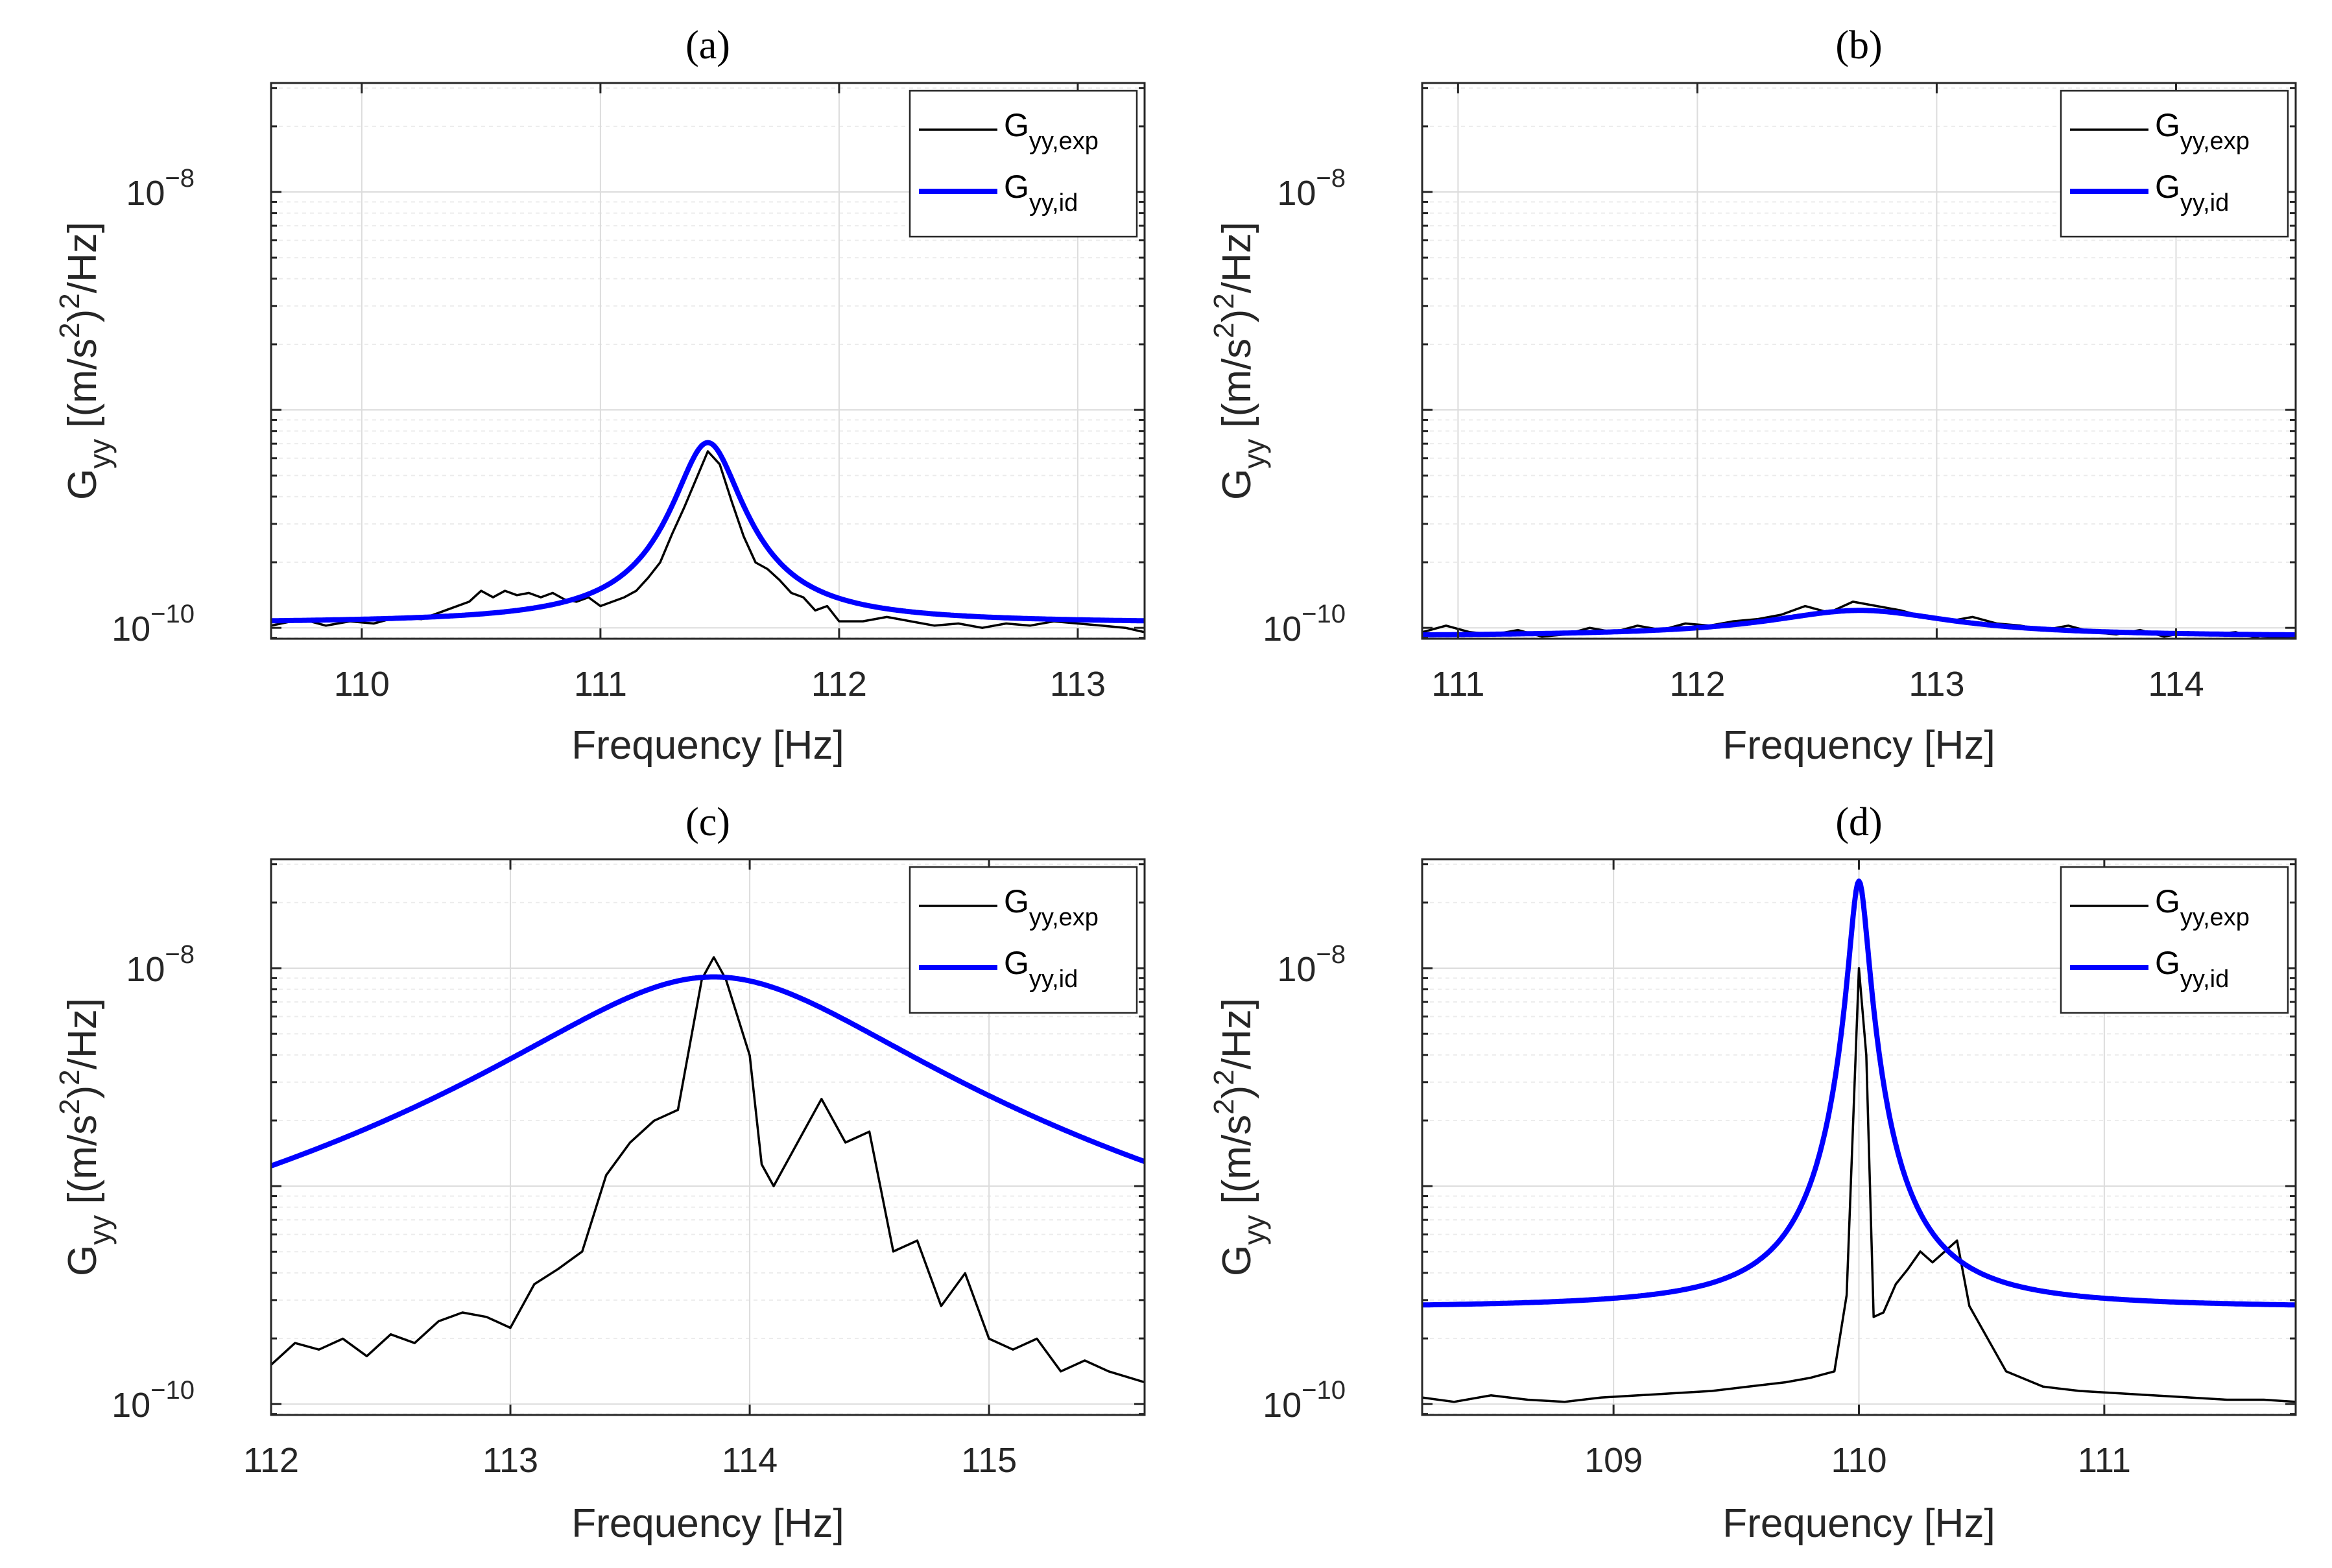 Image resolution: width=2332 pixels, height=1568 pixels. I want to click on legend: Gyy,exp Gyy,id, so click(1023, 940).